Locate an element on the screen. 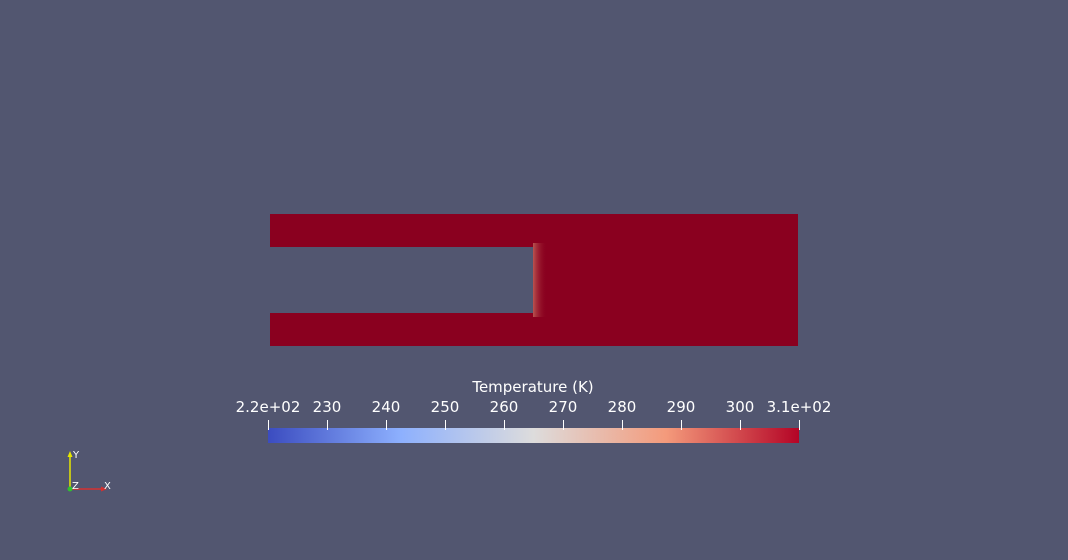  colorbar-tick-label: 290 is located at coordinates (681, 407).